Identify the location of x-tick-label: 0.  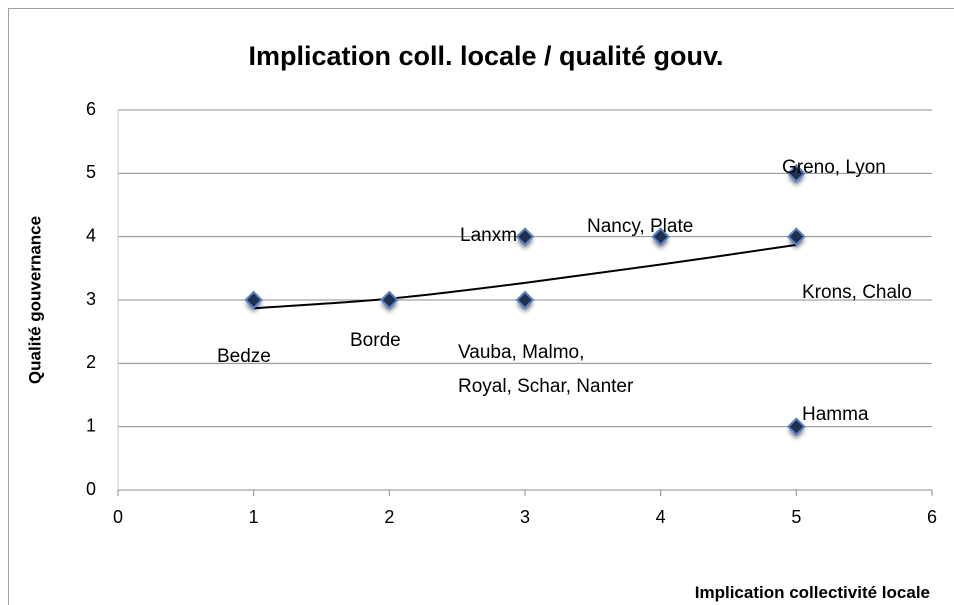
(118, 517).